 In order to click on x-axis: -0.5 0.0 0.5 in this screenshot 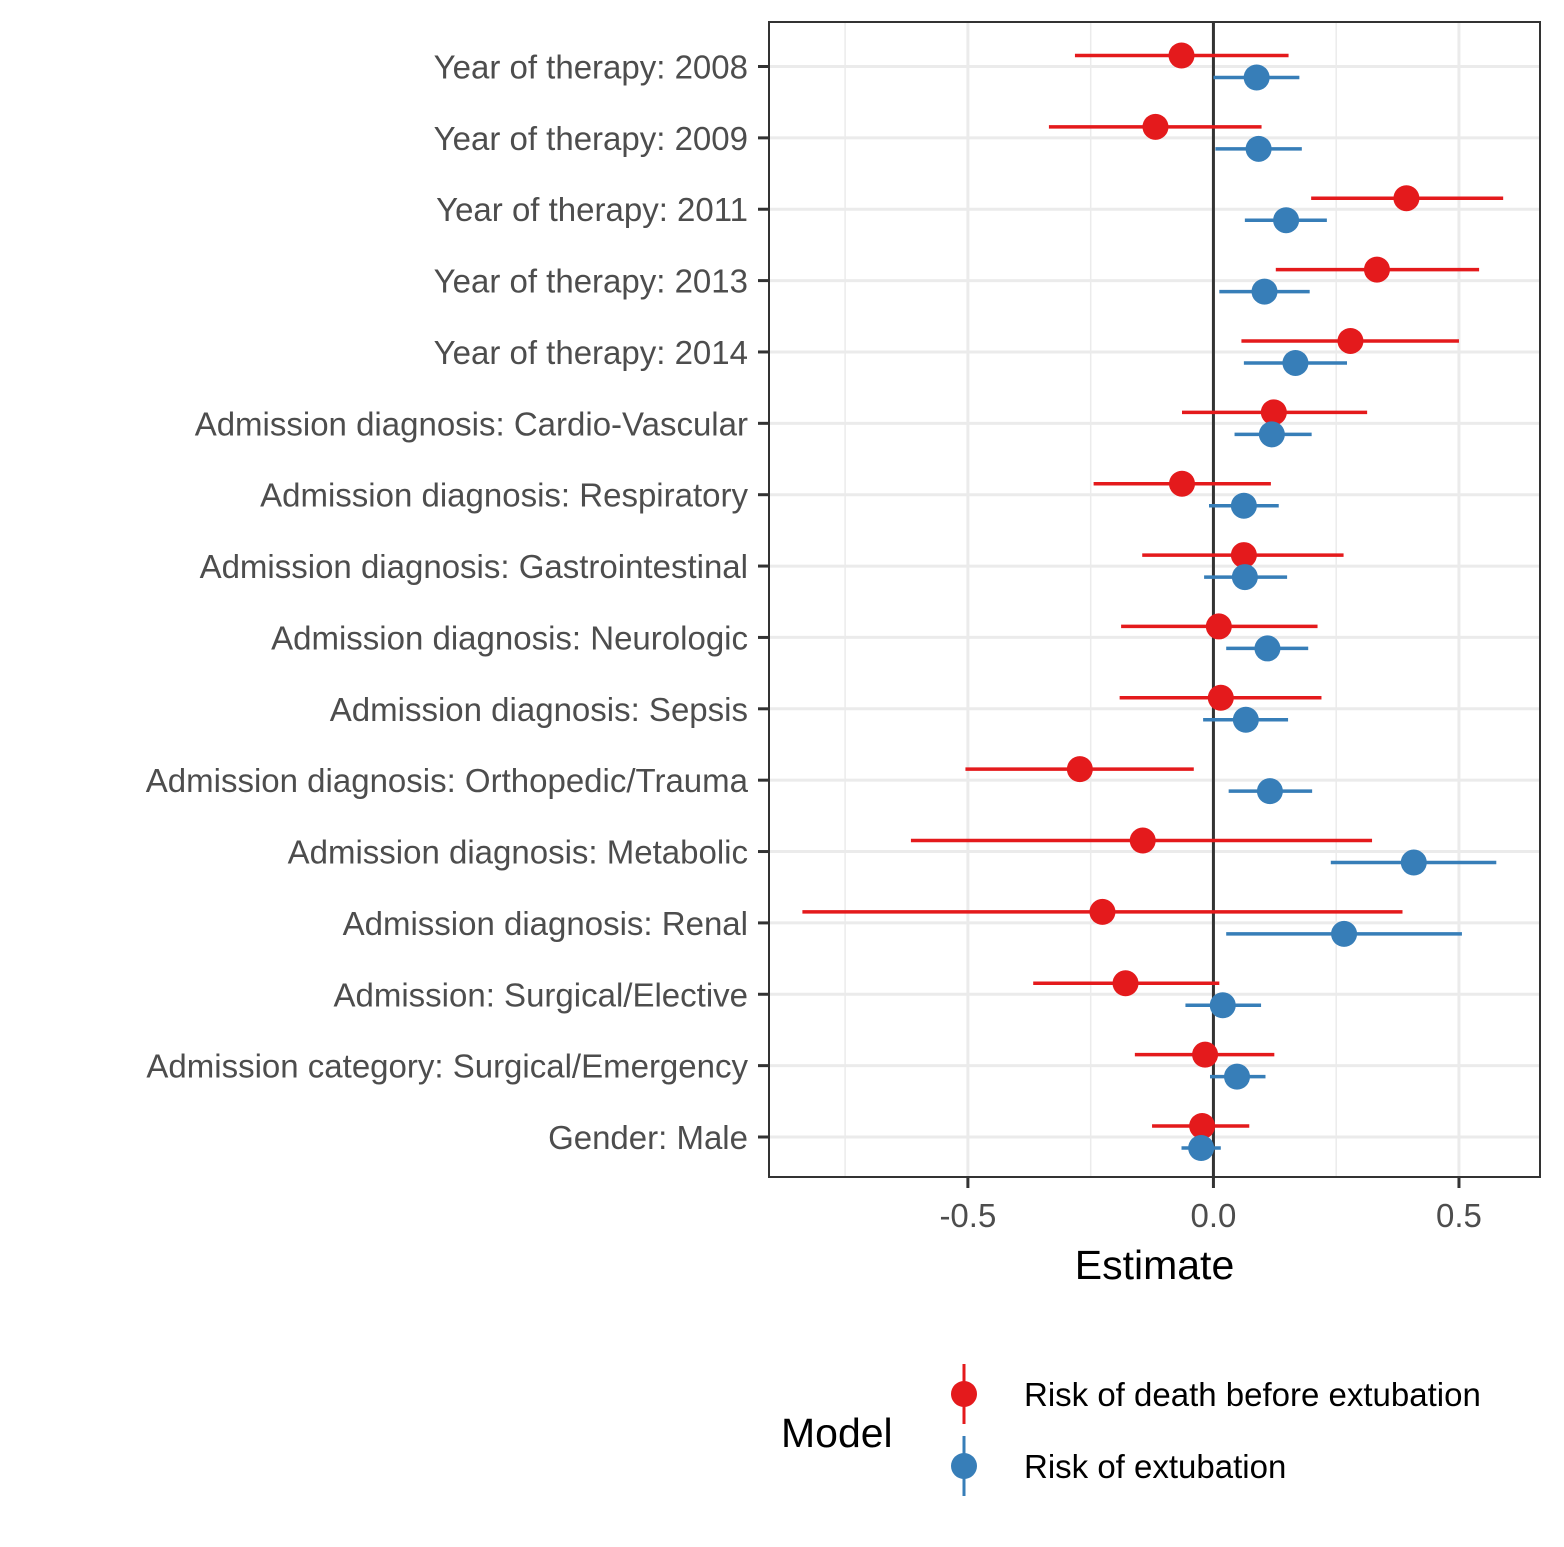, I will do `click(1210, 1205)`.